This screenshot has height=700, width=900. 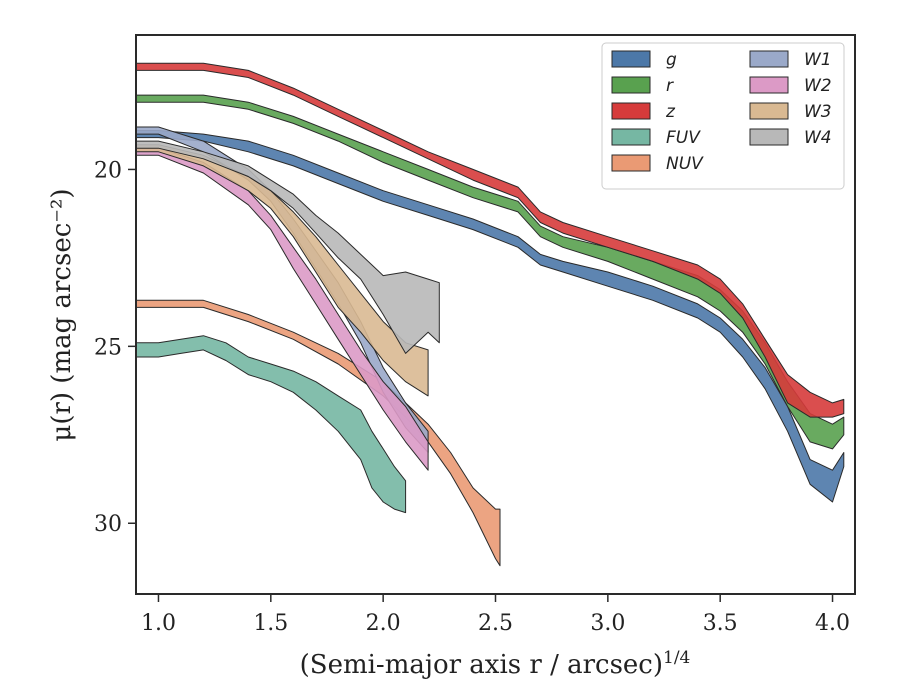 I want to click on legend-label-z: z, so click(x=670, y=112).